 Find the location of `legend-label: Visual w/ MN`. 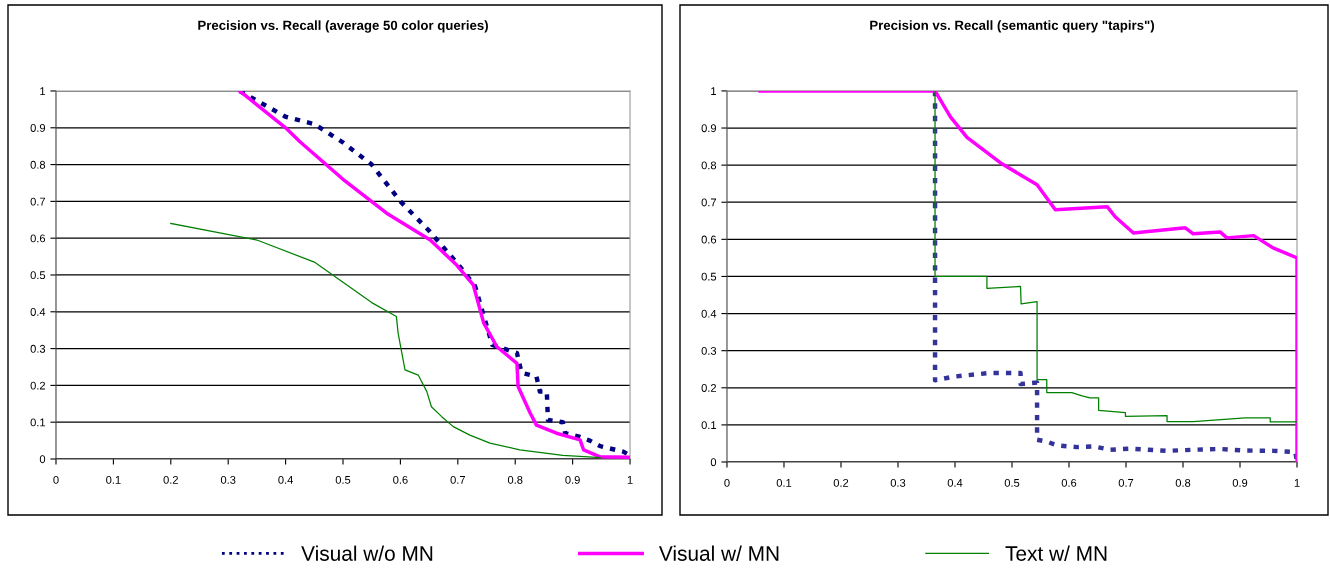

legend-label: Visual w/ MN is located at coordinates (718, 553).